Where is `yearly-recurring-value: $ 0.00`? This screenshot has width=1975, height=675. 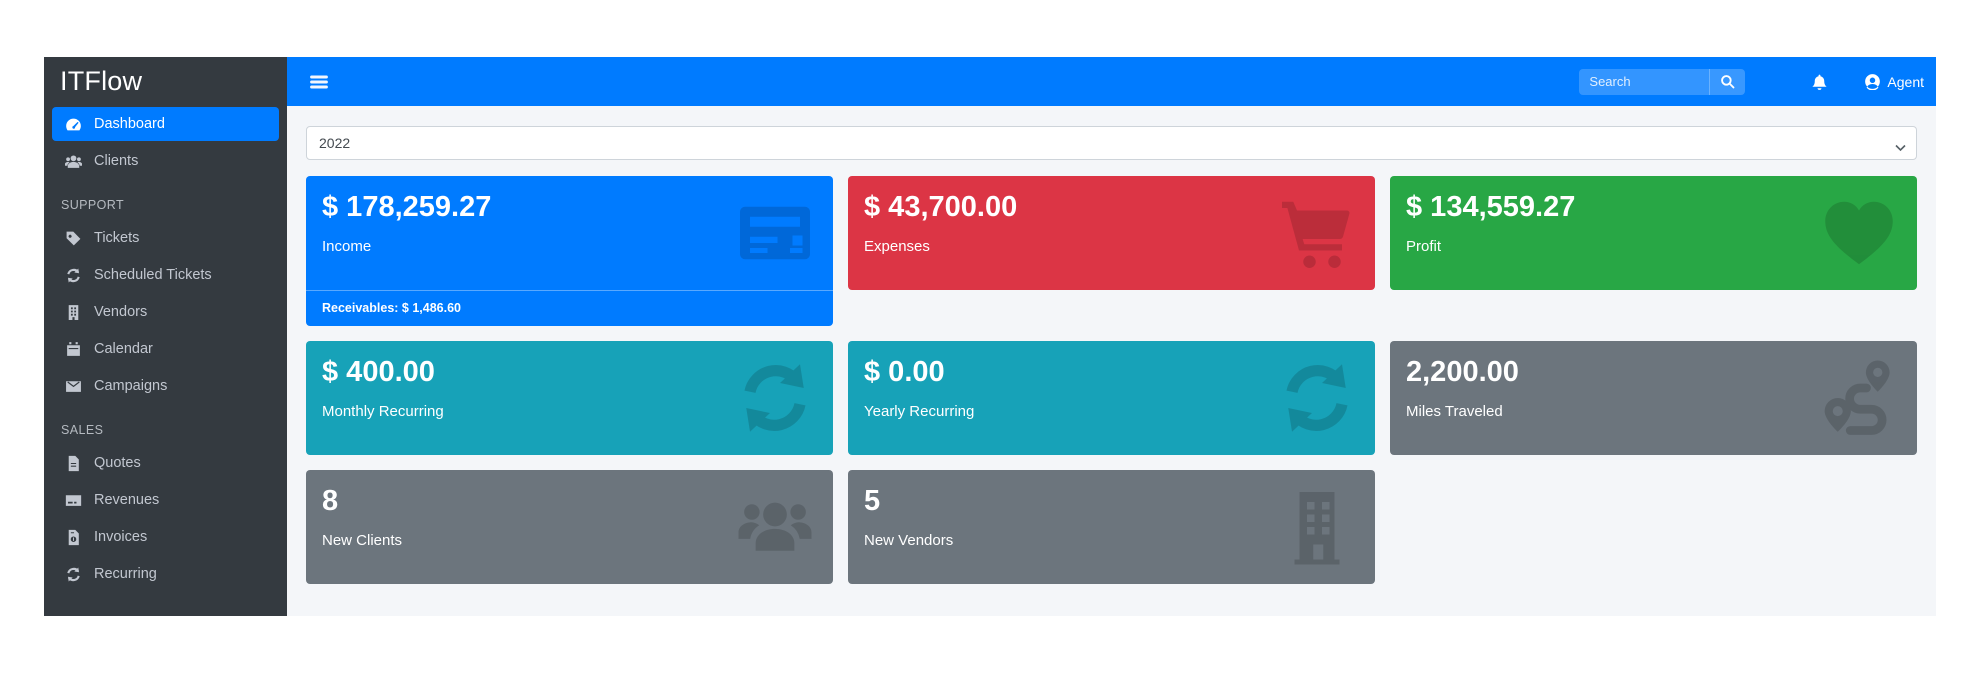 yearly-recurring-value: $ 0.00 is located at coordinates (904, 372).